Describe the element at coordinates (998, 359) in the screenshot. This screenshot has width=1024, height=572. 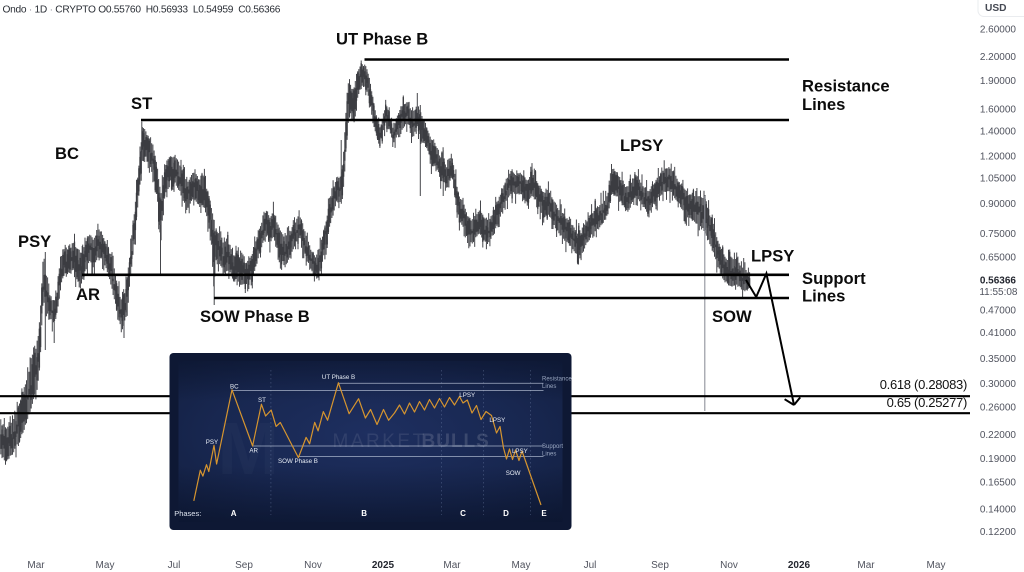
I see `svg-text: 0.35000` at that location.